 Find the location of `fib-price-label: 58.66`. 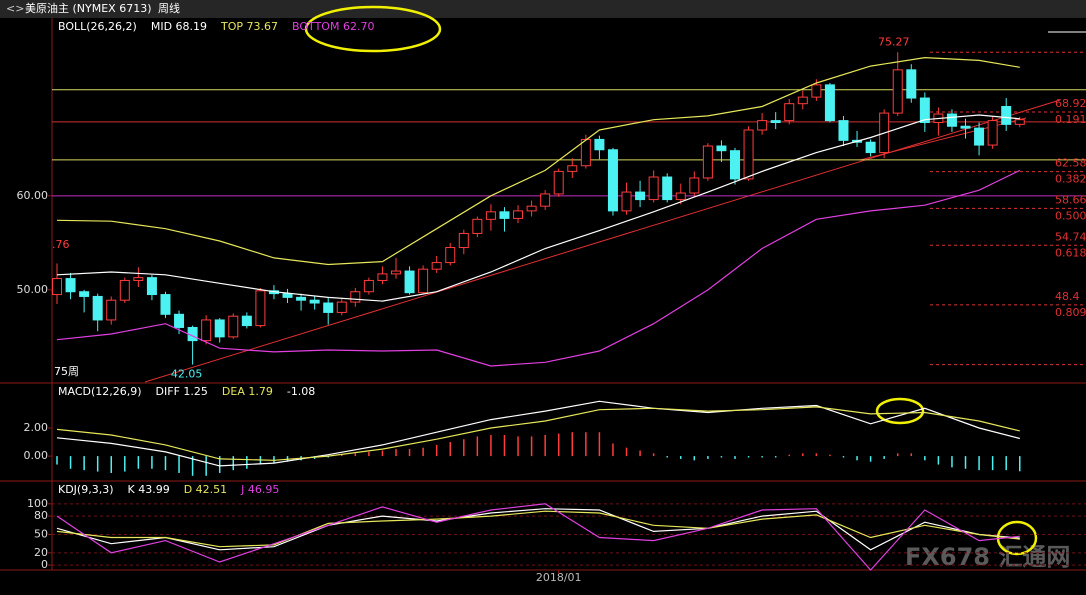

fib-price-label: 58.66 is located at coordinates (1070, 199).